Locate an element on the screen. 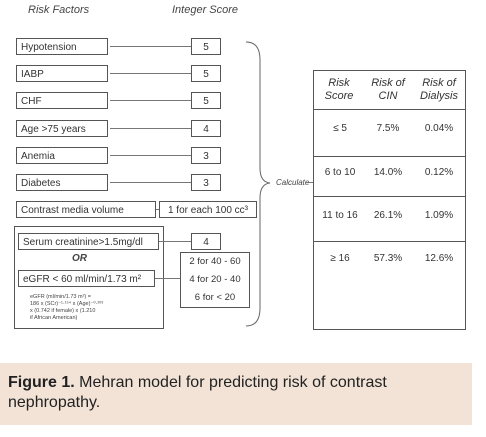 This screenshot has height=437, width=486. or-label: OR is located at coordinates (79, 258).